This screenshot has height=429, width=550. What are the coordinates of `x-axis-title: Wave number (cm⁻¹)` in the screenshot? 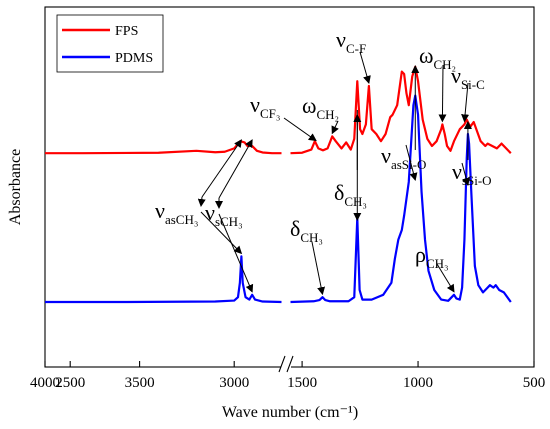 It's located at (290, 412).